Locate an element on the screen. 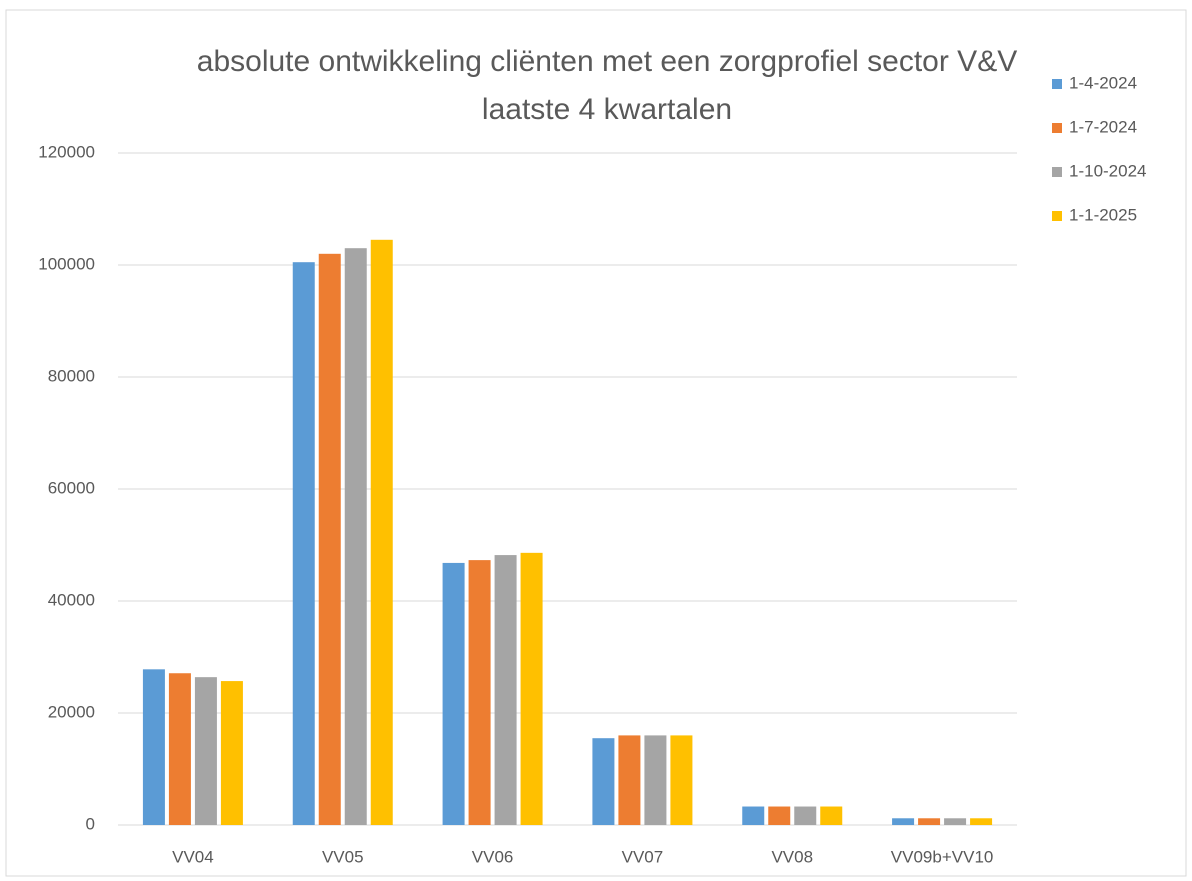 This screenshot has width=1192, height=881. x-tick-label: VV06 is located at coordinates (493, 856).